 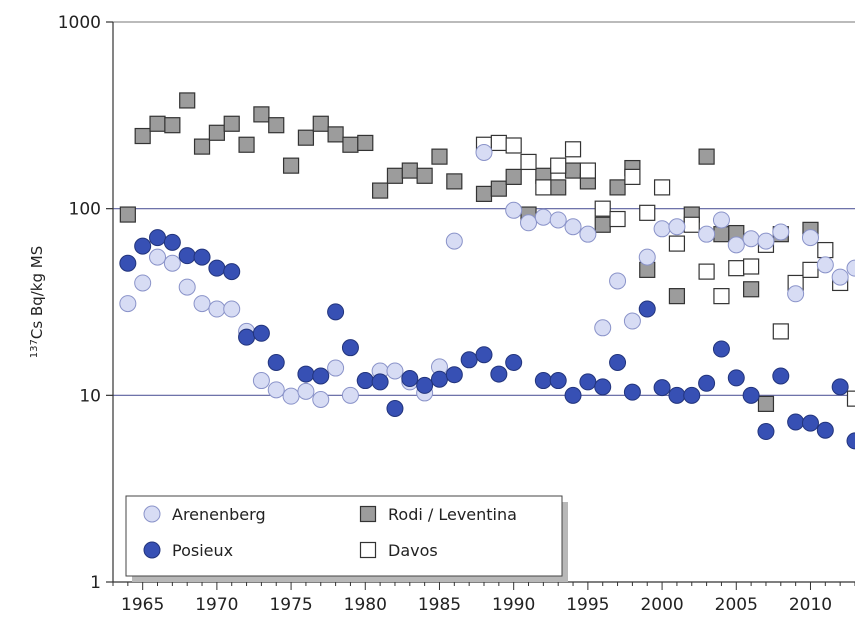 What do you see at coordinates (79, 23) in the screenshot?
I see `y-tick-label: 1000` at bounding box center [79, 23].